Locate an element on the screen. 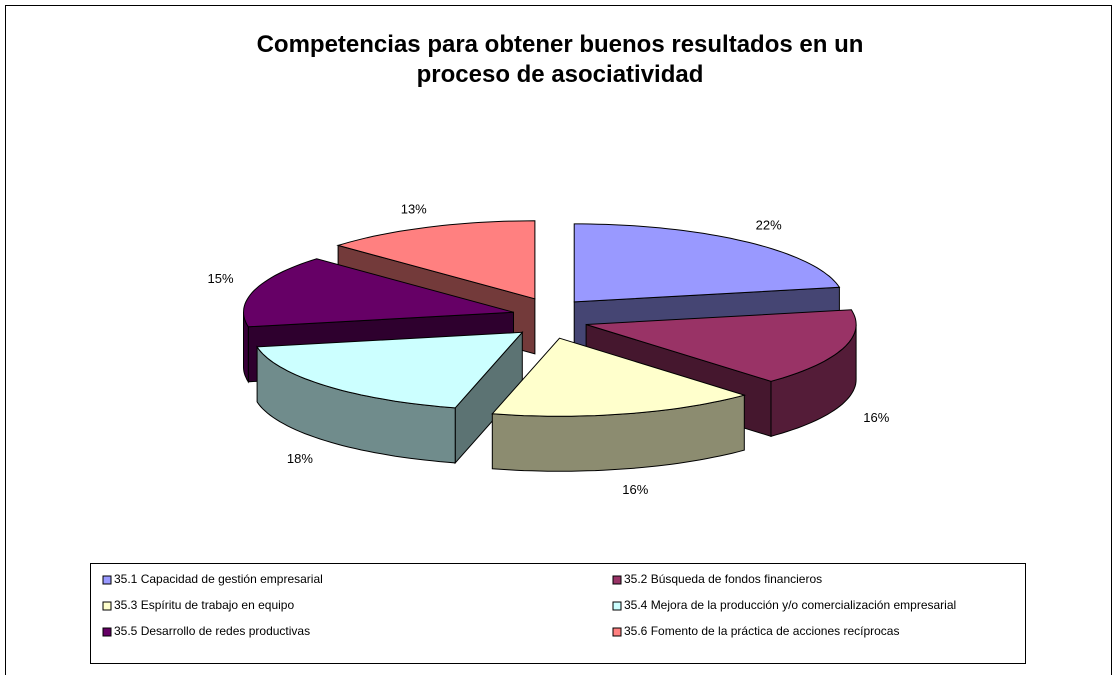 The image size is (1119, 675). data-label: 22% is located at coordinates (769, 224).